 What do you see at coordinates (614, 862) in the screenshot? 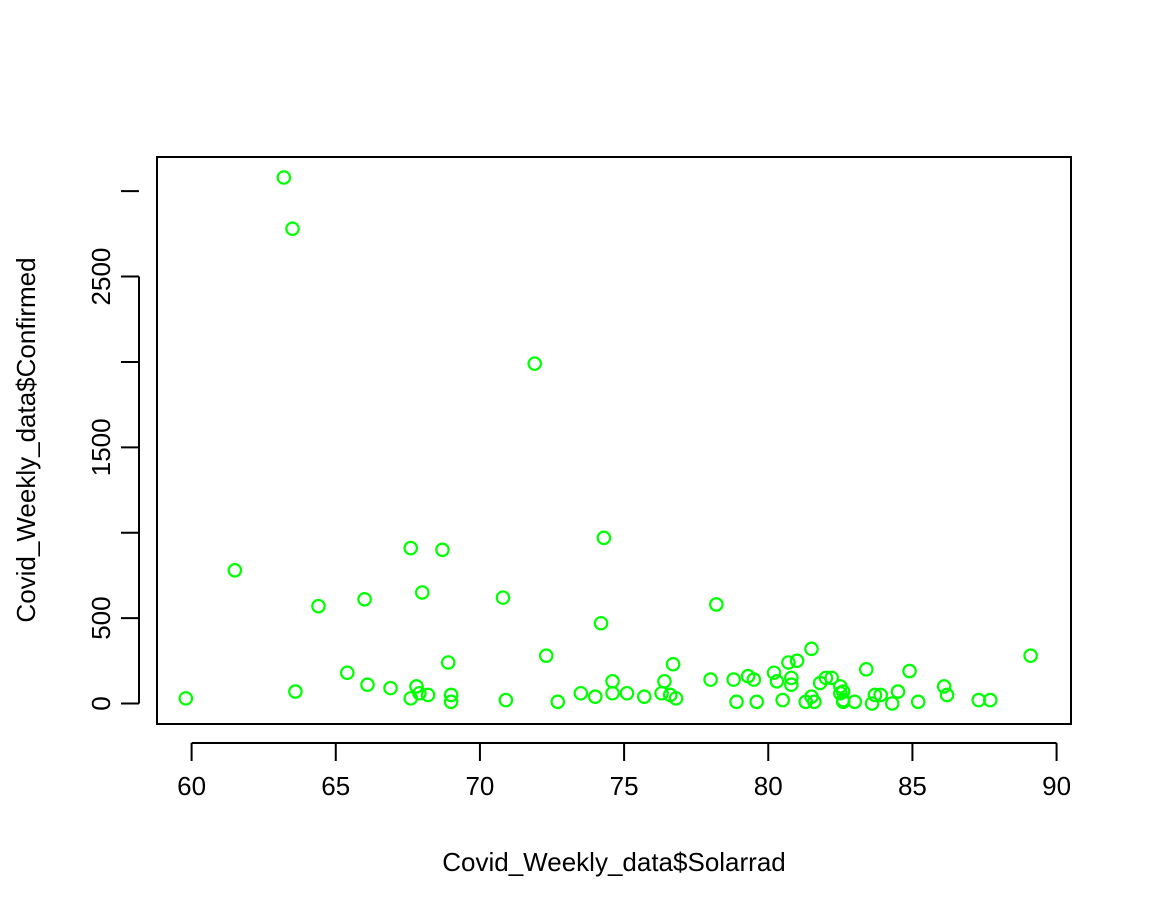
I see `x-axis-title: Covid_Weekly_data$Solarrad` at bounding box center [614, 862].